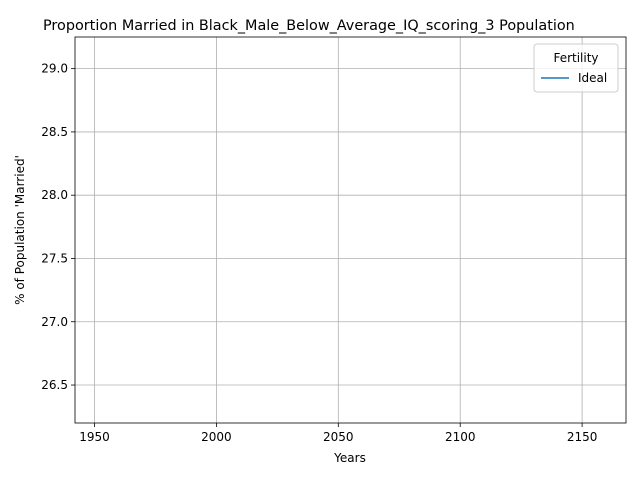 Image resolution: width=640 pixels, height=484 pixels. I want to click on legend: Fertility Ideal, so click(576, 68).